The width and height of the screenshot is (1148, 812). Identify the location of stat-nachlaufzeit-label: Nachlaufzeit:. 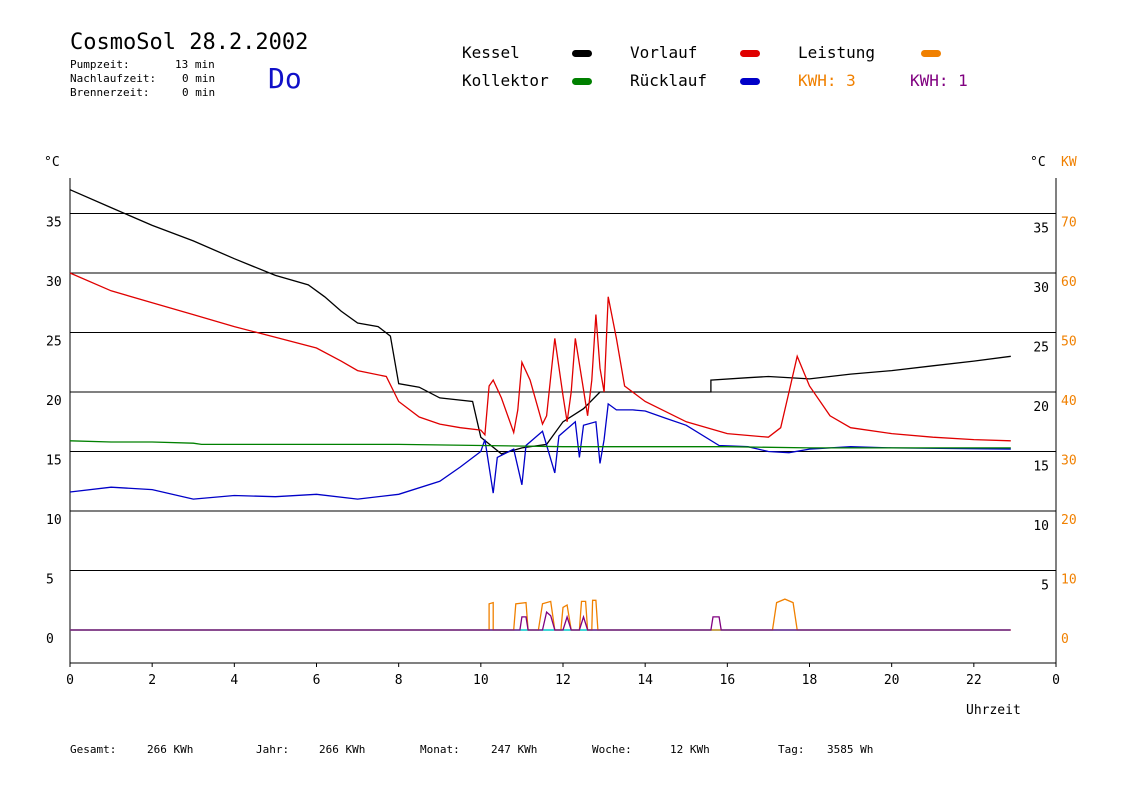
(113, 78).